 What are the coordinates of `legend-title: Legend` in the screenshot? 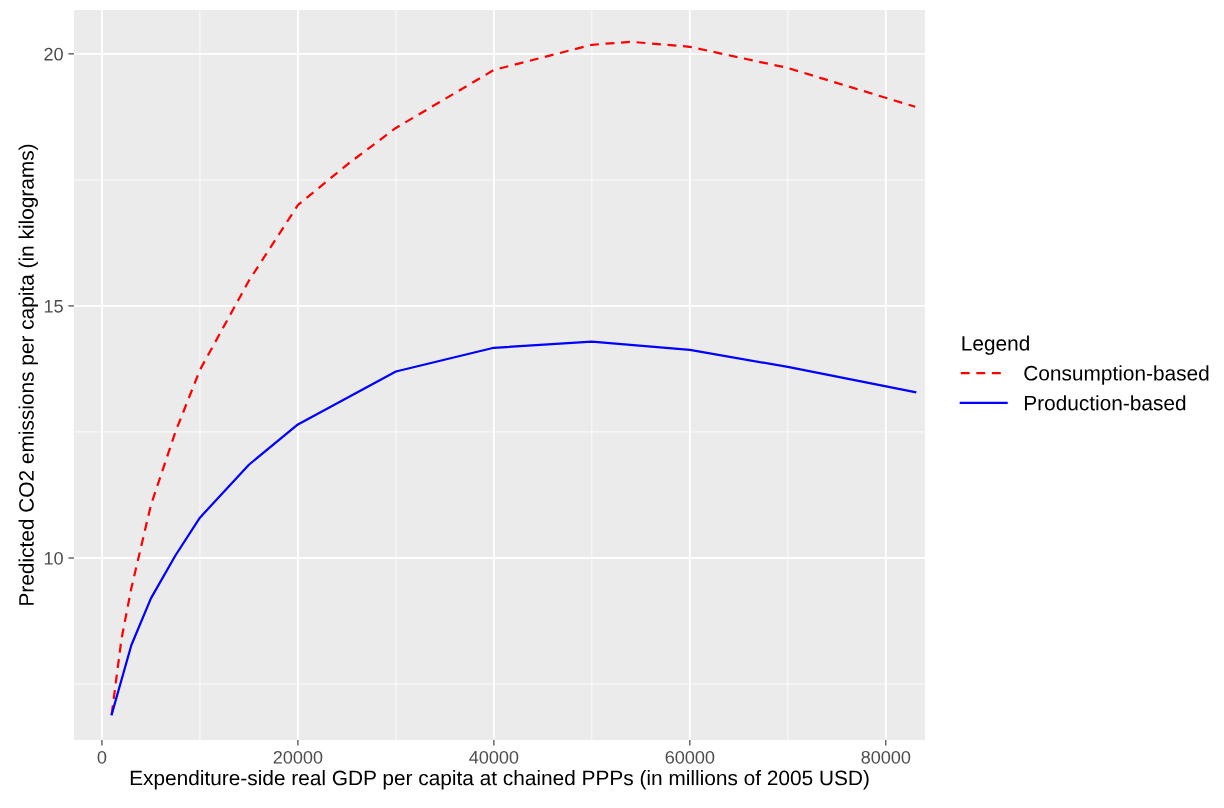 It's located at (995, 345).